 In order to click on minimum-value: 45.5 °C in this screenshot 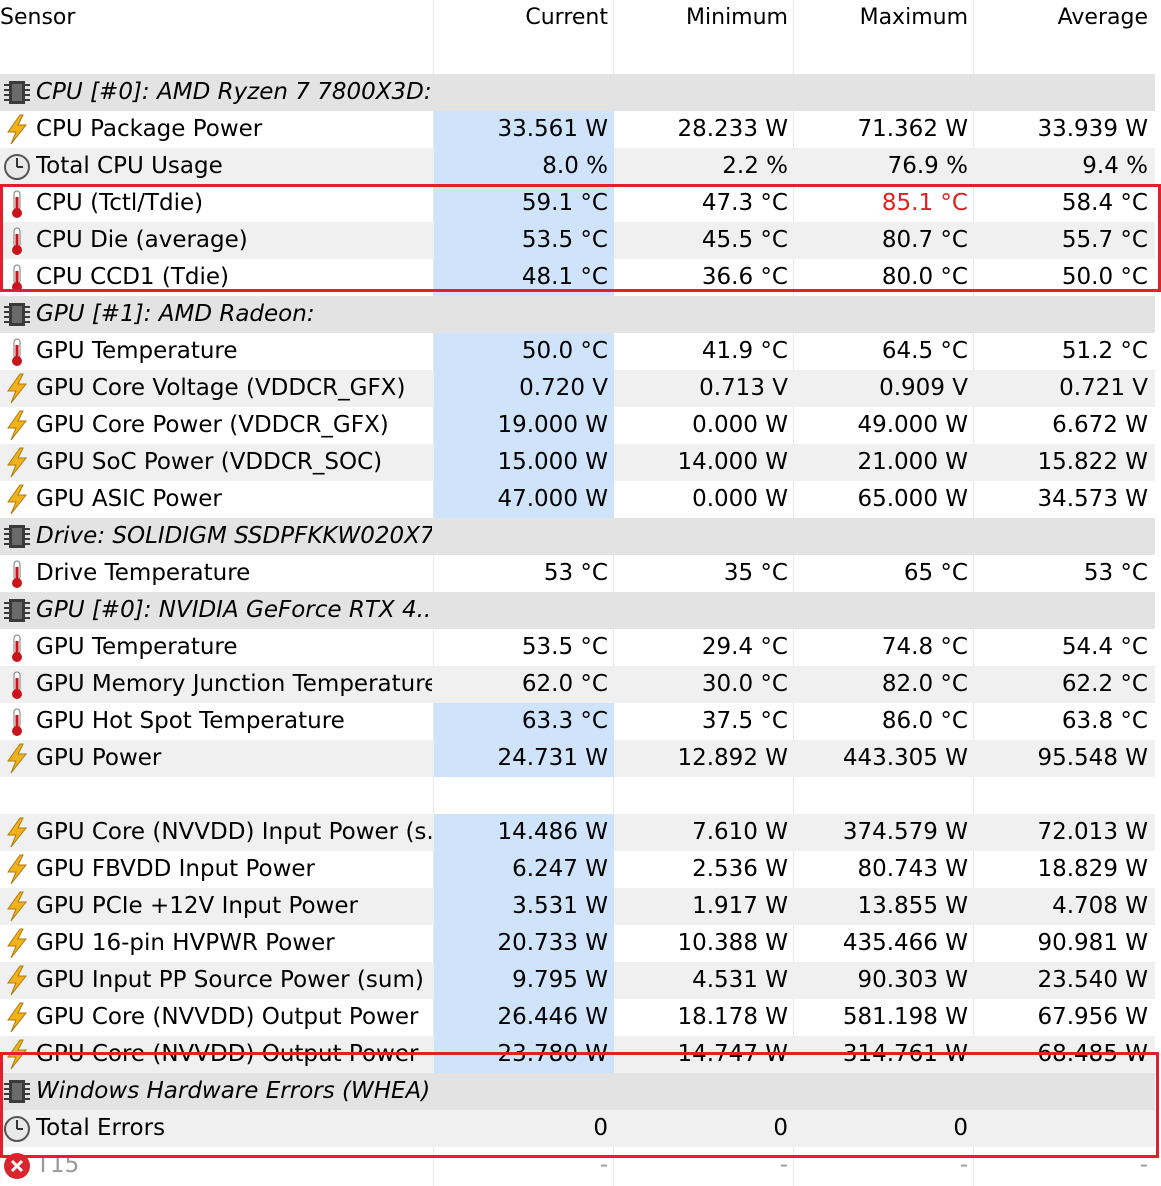, I will do `click(744, 240)`.